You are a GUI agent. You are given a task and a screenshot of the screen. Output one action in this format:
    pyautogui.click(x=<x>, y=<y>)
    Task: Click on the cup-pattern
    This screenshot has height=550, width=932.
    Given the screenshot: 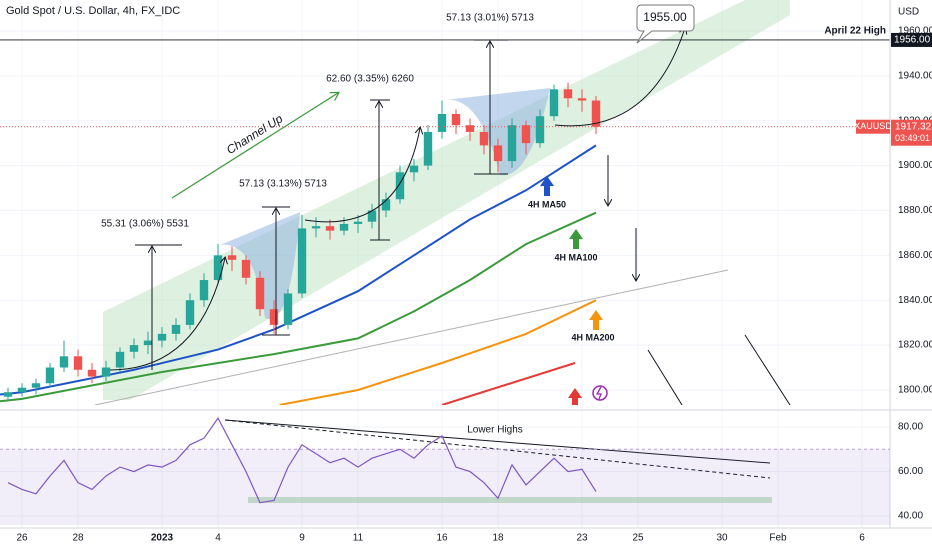 What is the action you would take?
    pyautogui.click(x=260, y=266)
    